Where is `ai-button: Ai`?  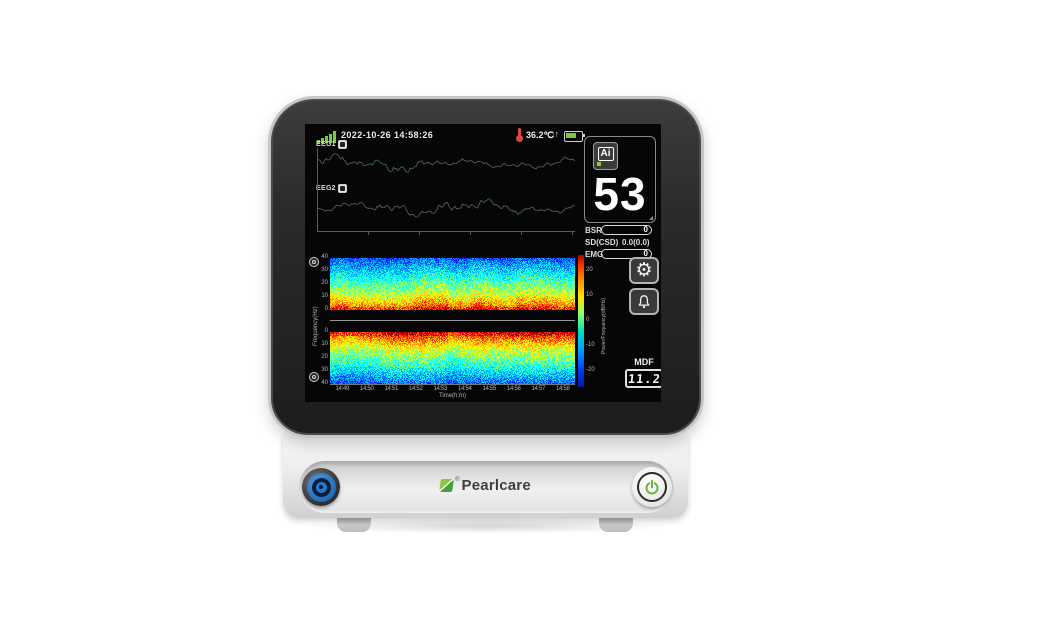
ai-button: Ai is located at coordinates (605, 156).